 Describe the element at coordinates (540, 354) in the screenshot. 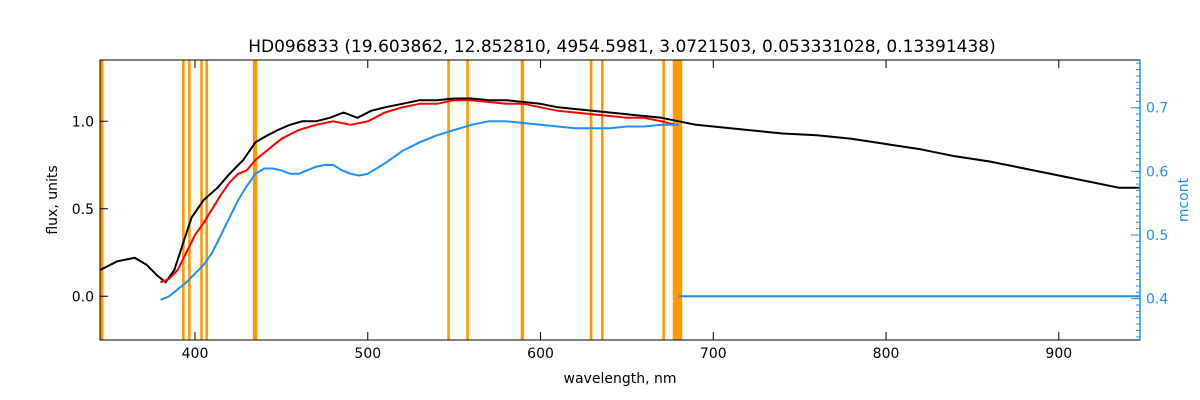

I see `x-tick-label-600: 600` at that location.